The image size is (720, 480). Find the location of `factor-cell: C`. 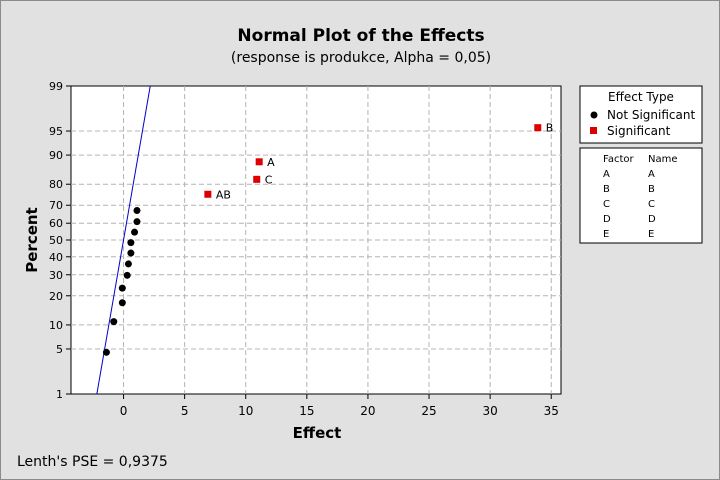

factor-cell: C is located at coordinates (606, 204).